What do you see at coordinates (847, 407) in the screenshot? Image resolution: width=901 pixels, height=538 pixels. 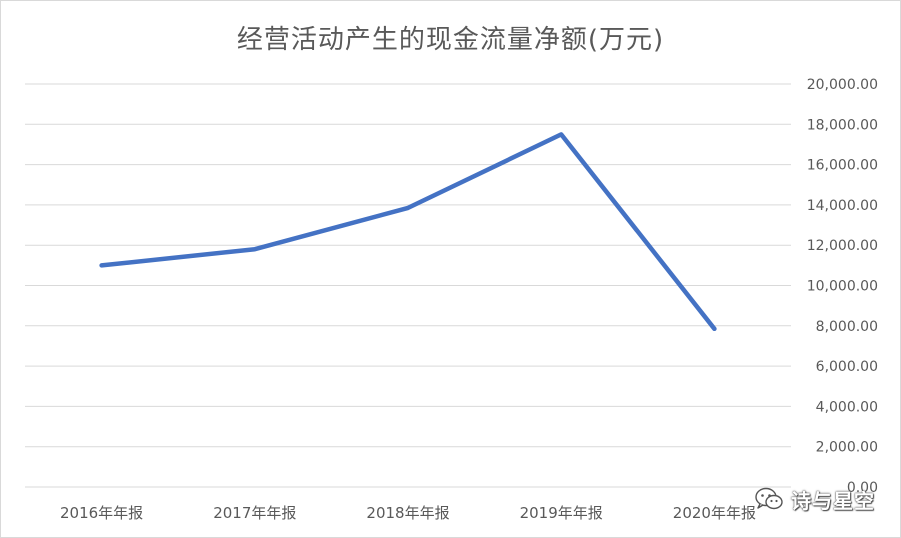 I see `y-tick-label: 4,000.00` at bounding box center [847, 407].